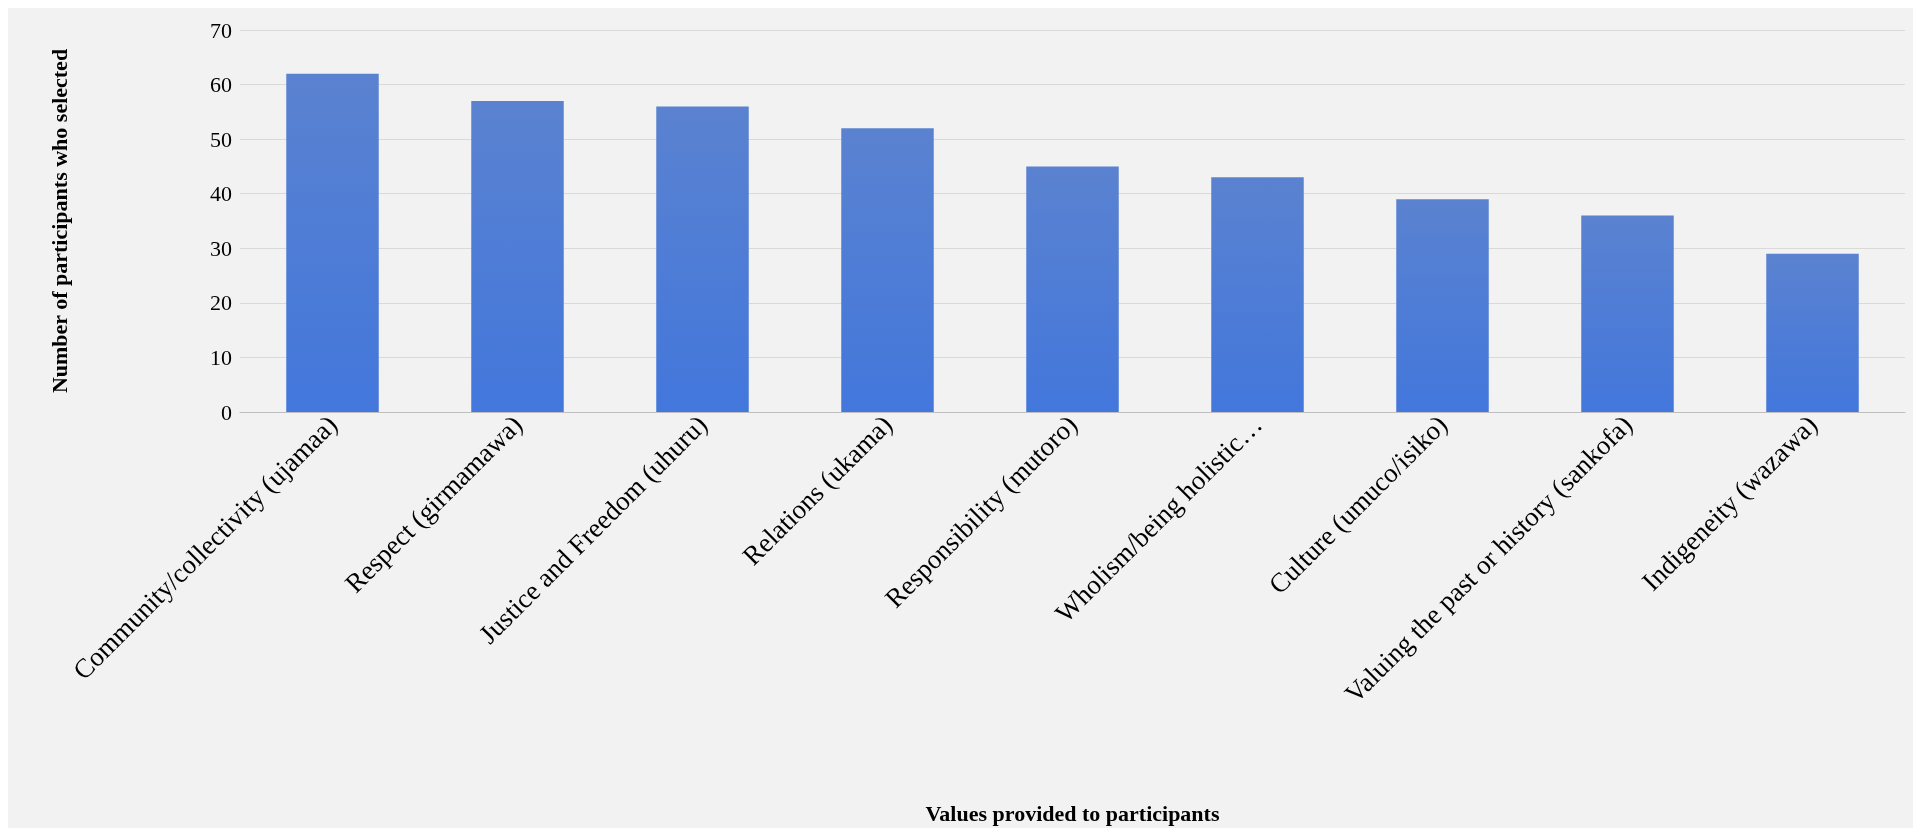  What do you see at coordinates (221, 85) in the screenshot?
I see `y-tick-label: 60` at bounding box center [221, 85].